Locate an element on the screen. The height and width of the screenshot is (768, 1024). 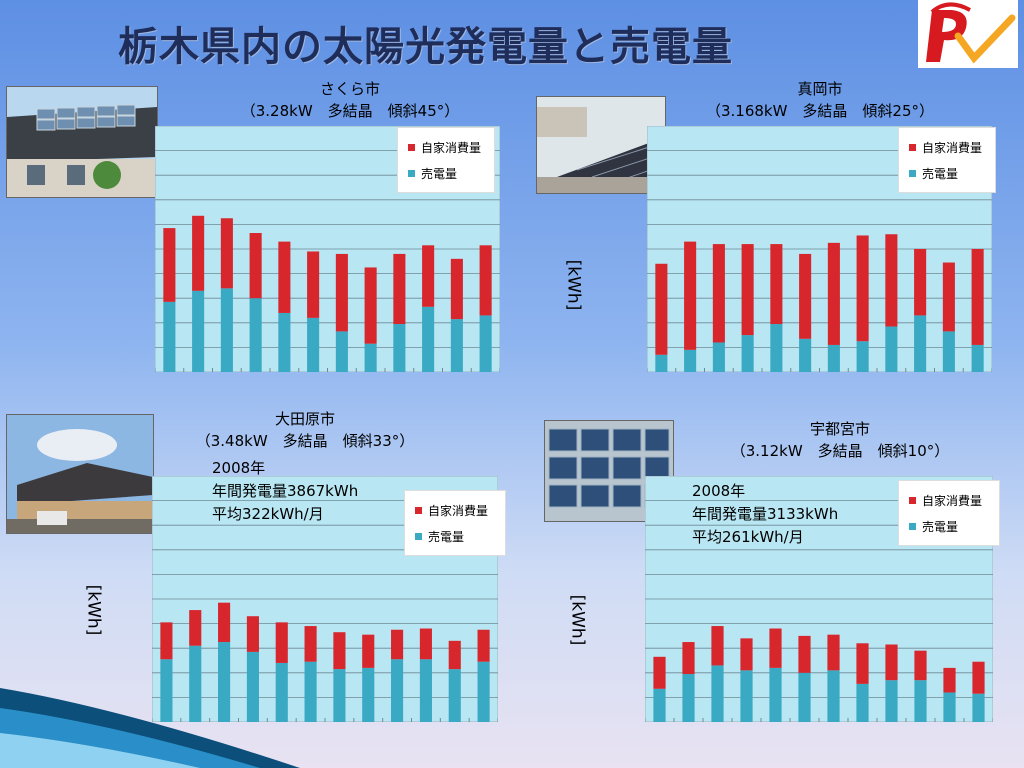
chart3-note-annual: 年間発電量3867kWh is located at coordinates (285, 491).